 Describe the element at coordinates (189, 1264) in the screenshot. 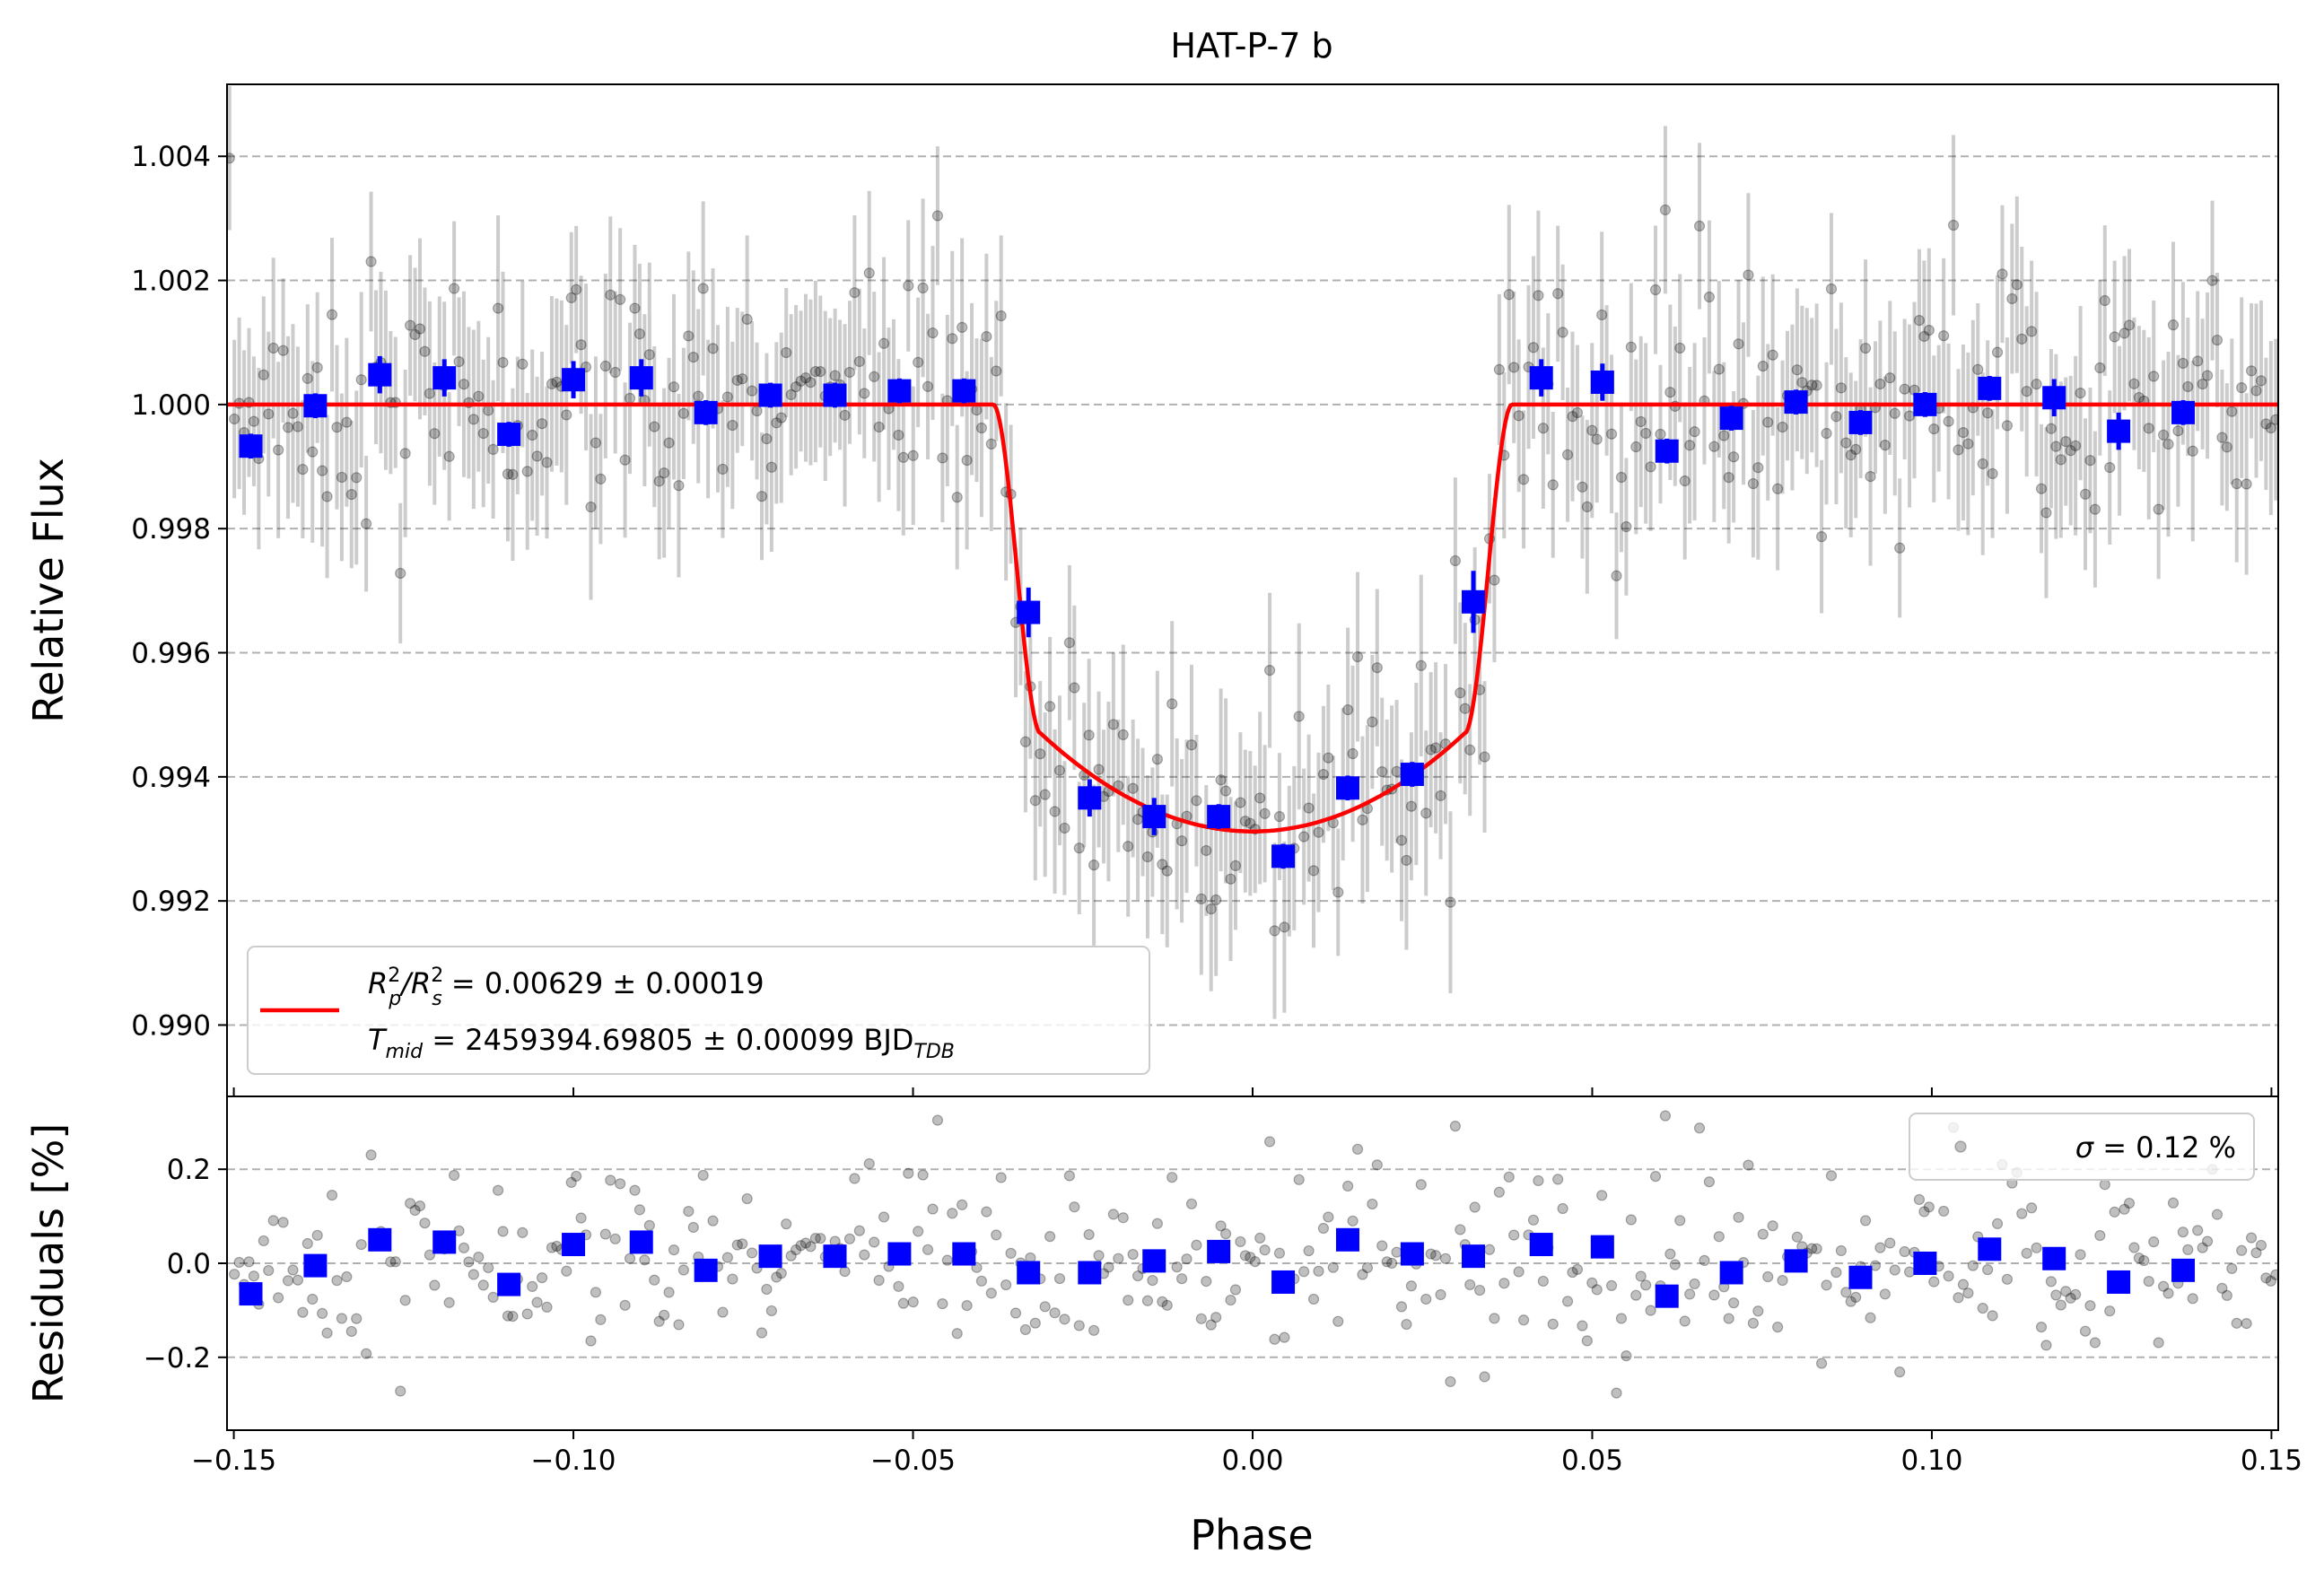

I see `residual-y-tick-label: 0.0` at that location.